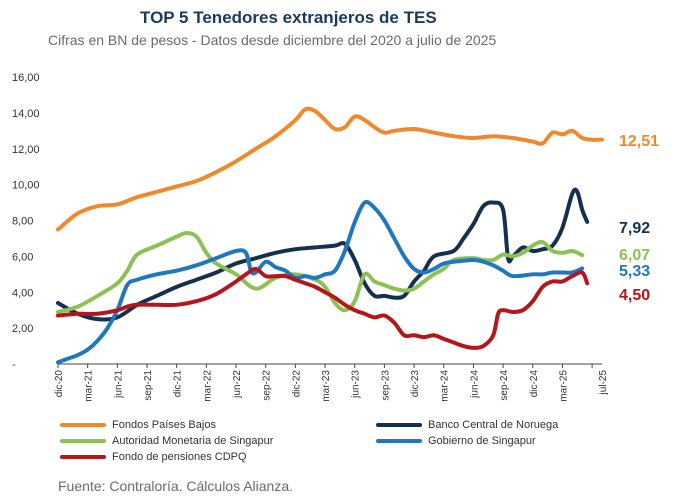 The width and height of the screenshot is (674, 501). I want to click on end-value-label: 7,92, so click(634, 228).